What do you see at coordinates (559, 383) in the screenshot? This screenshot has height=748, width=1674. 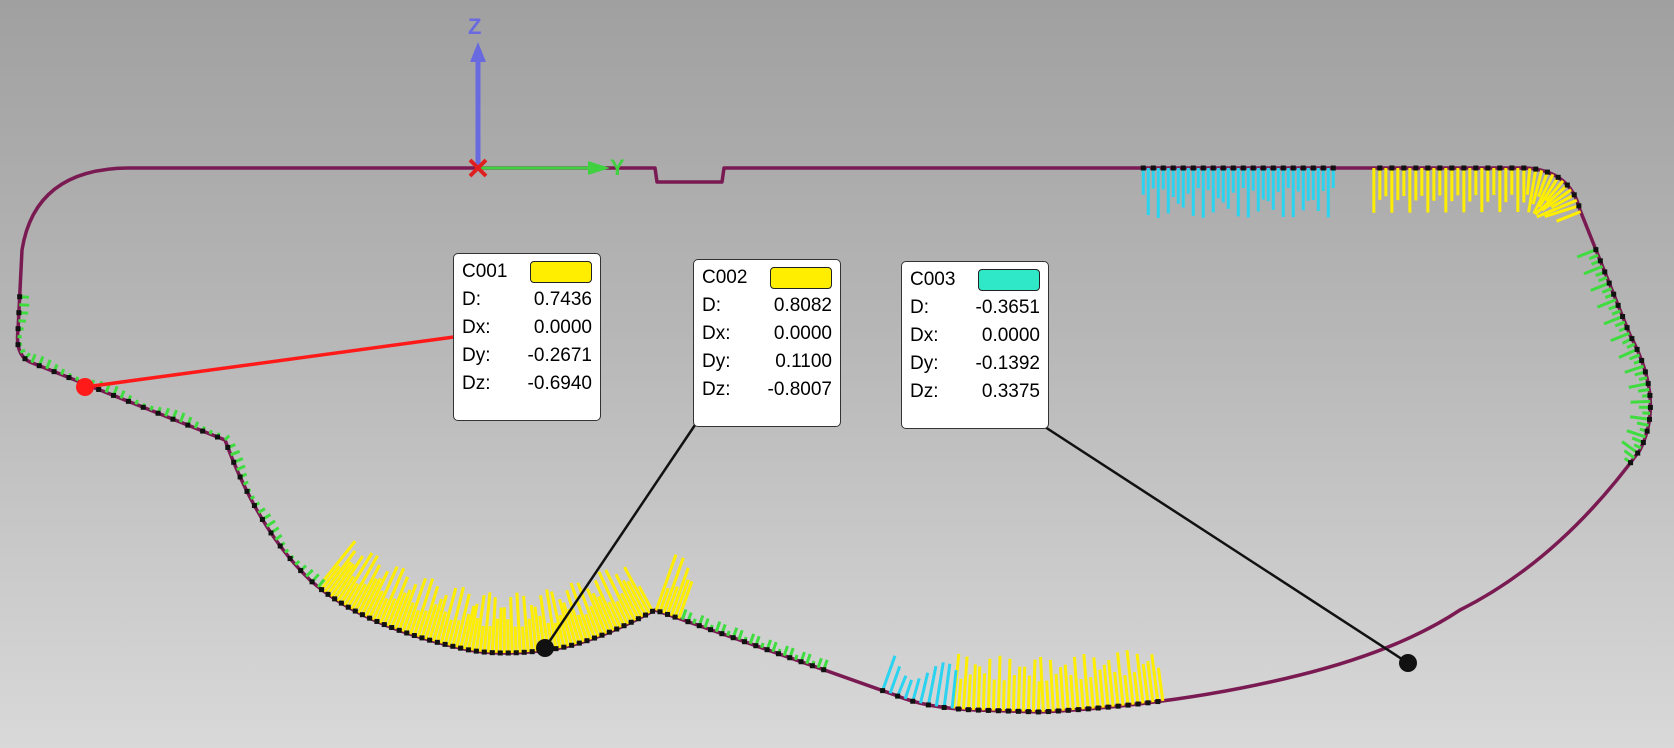 I see `row-value: -0.6940` at bounding box center [559, 383].